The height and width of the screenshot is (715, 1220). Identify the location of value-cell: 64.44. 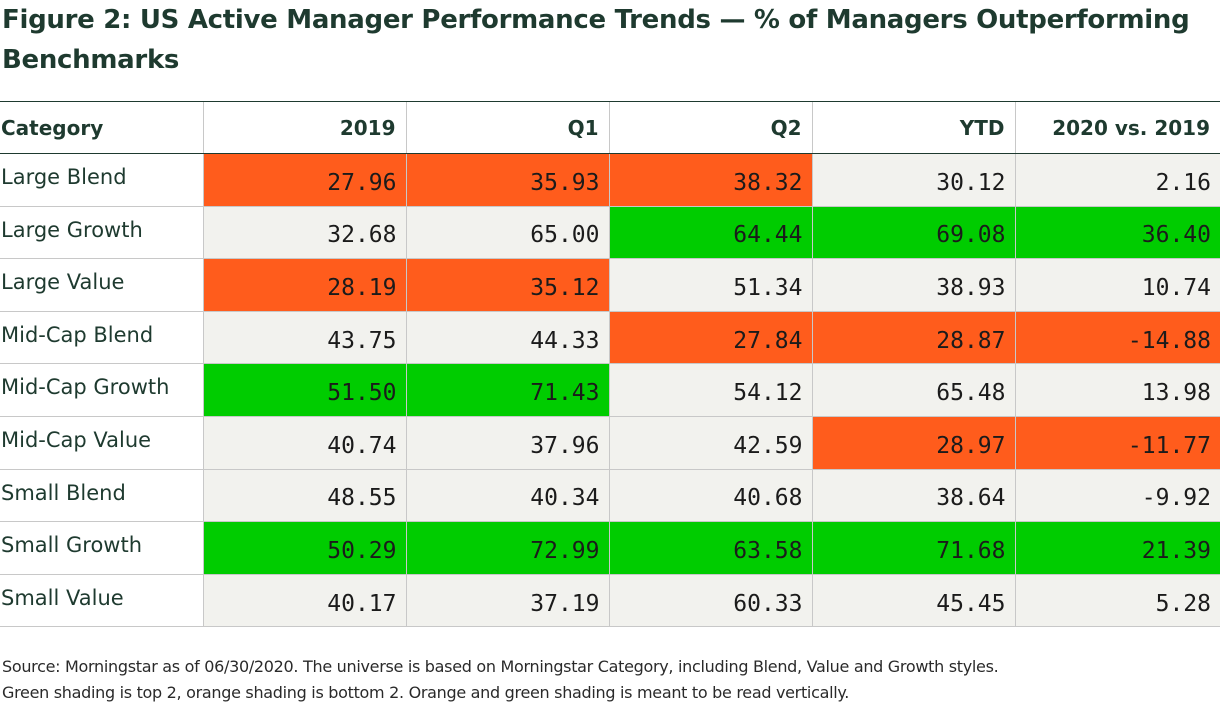
(710, 233).